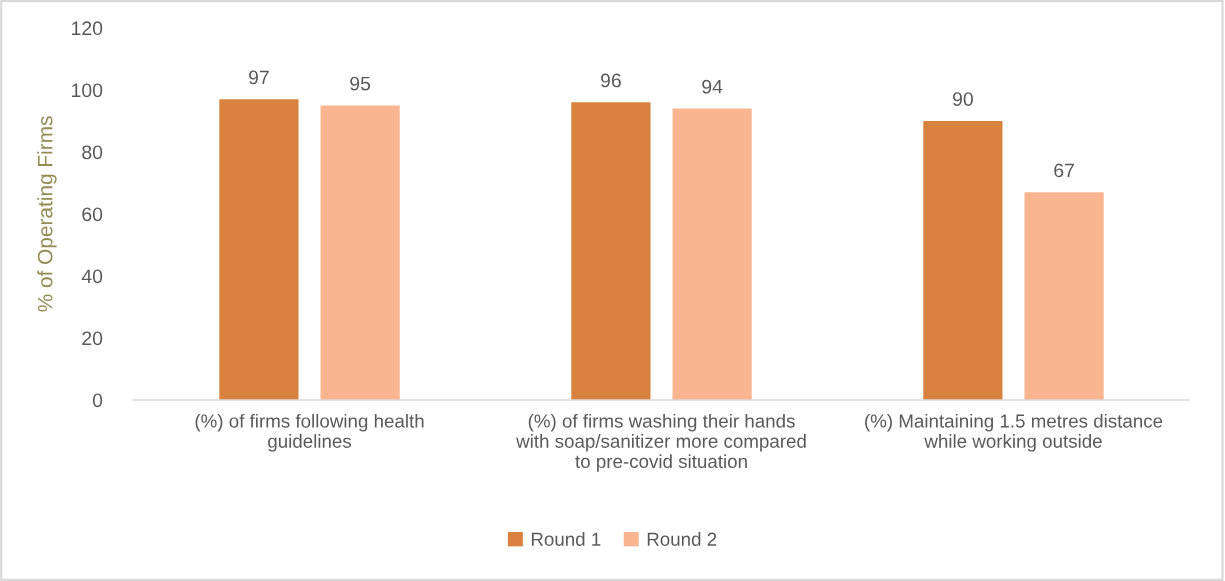 Image resolution: width=1225 pixels, height=581 pixels. What do you see at coordinates (661, 442) in the screenshot?
I see `x-tick-label: (%) of firms washing their hands with soap/sanitizer more compared to pre-covid situation` at bounding box center [661, 442].